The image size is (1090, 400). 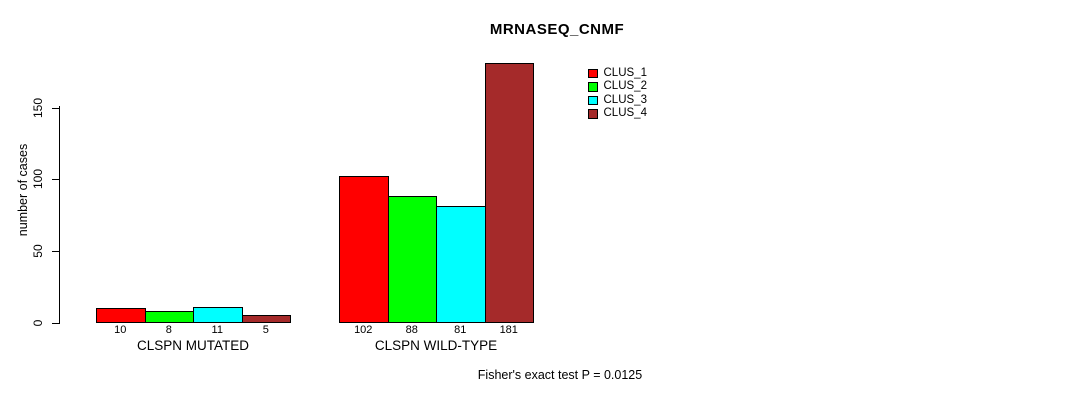 What do you see at coordinates (192, 345) in the screenshot?
I see `category-label: CLSPN MUTATED` at bounding box center [192, 345].